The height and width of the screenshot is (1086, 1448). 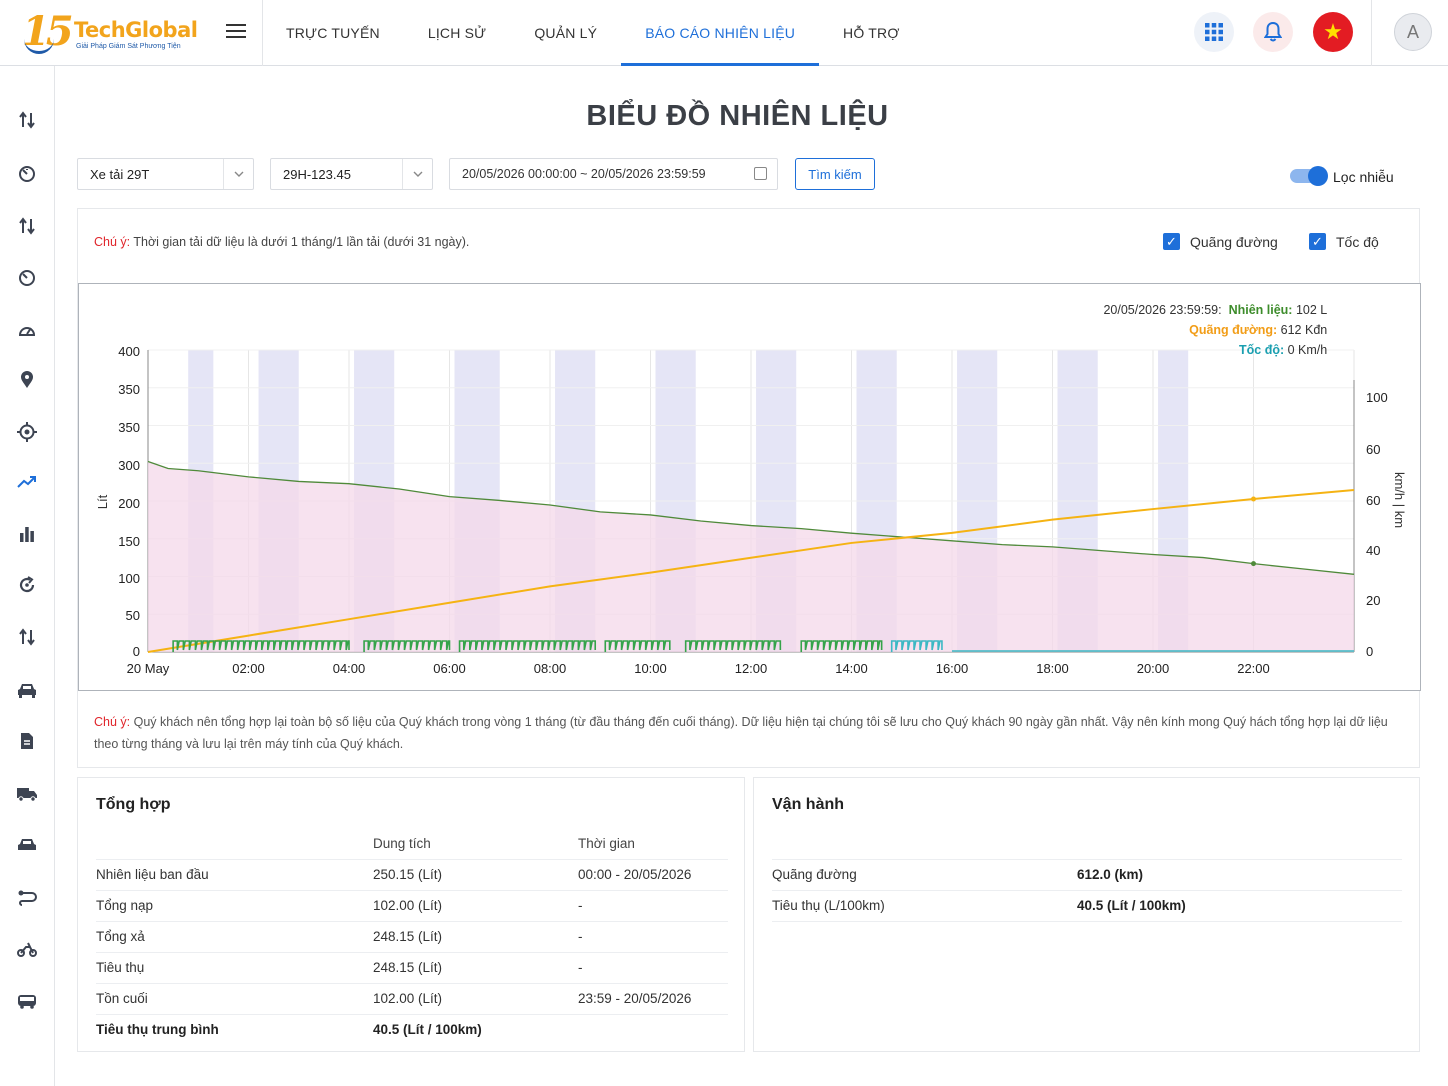 What do you see at coordinates (1311, 310) in the screenshot?
I see `tooltip-fuel-value: 102 L` at bounding box center [1311, 310].